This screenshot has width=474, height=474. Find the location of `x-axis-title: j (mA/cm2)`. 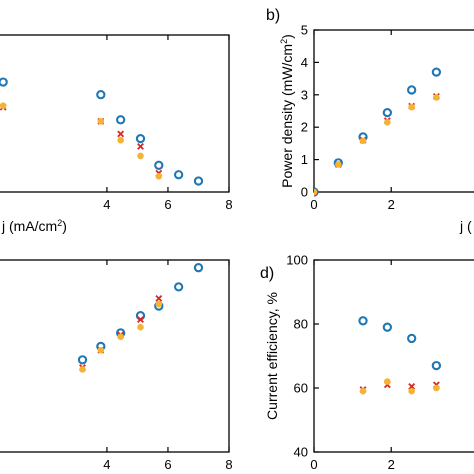

x-axis-title: j (mA/cm2) is located at coordinates (34, 226).